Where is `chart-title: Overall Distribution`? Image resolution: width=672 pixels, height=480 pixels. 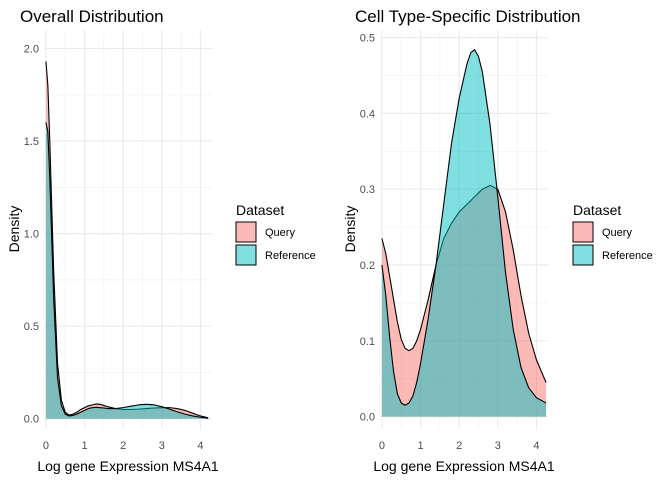
chart-title: Overall Distribution is located at coordinates (92, 16).